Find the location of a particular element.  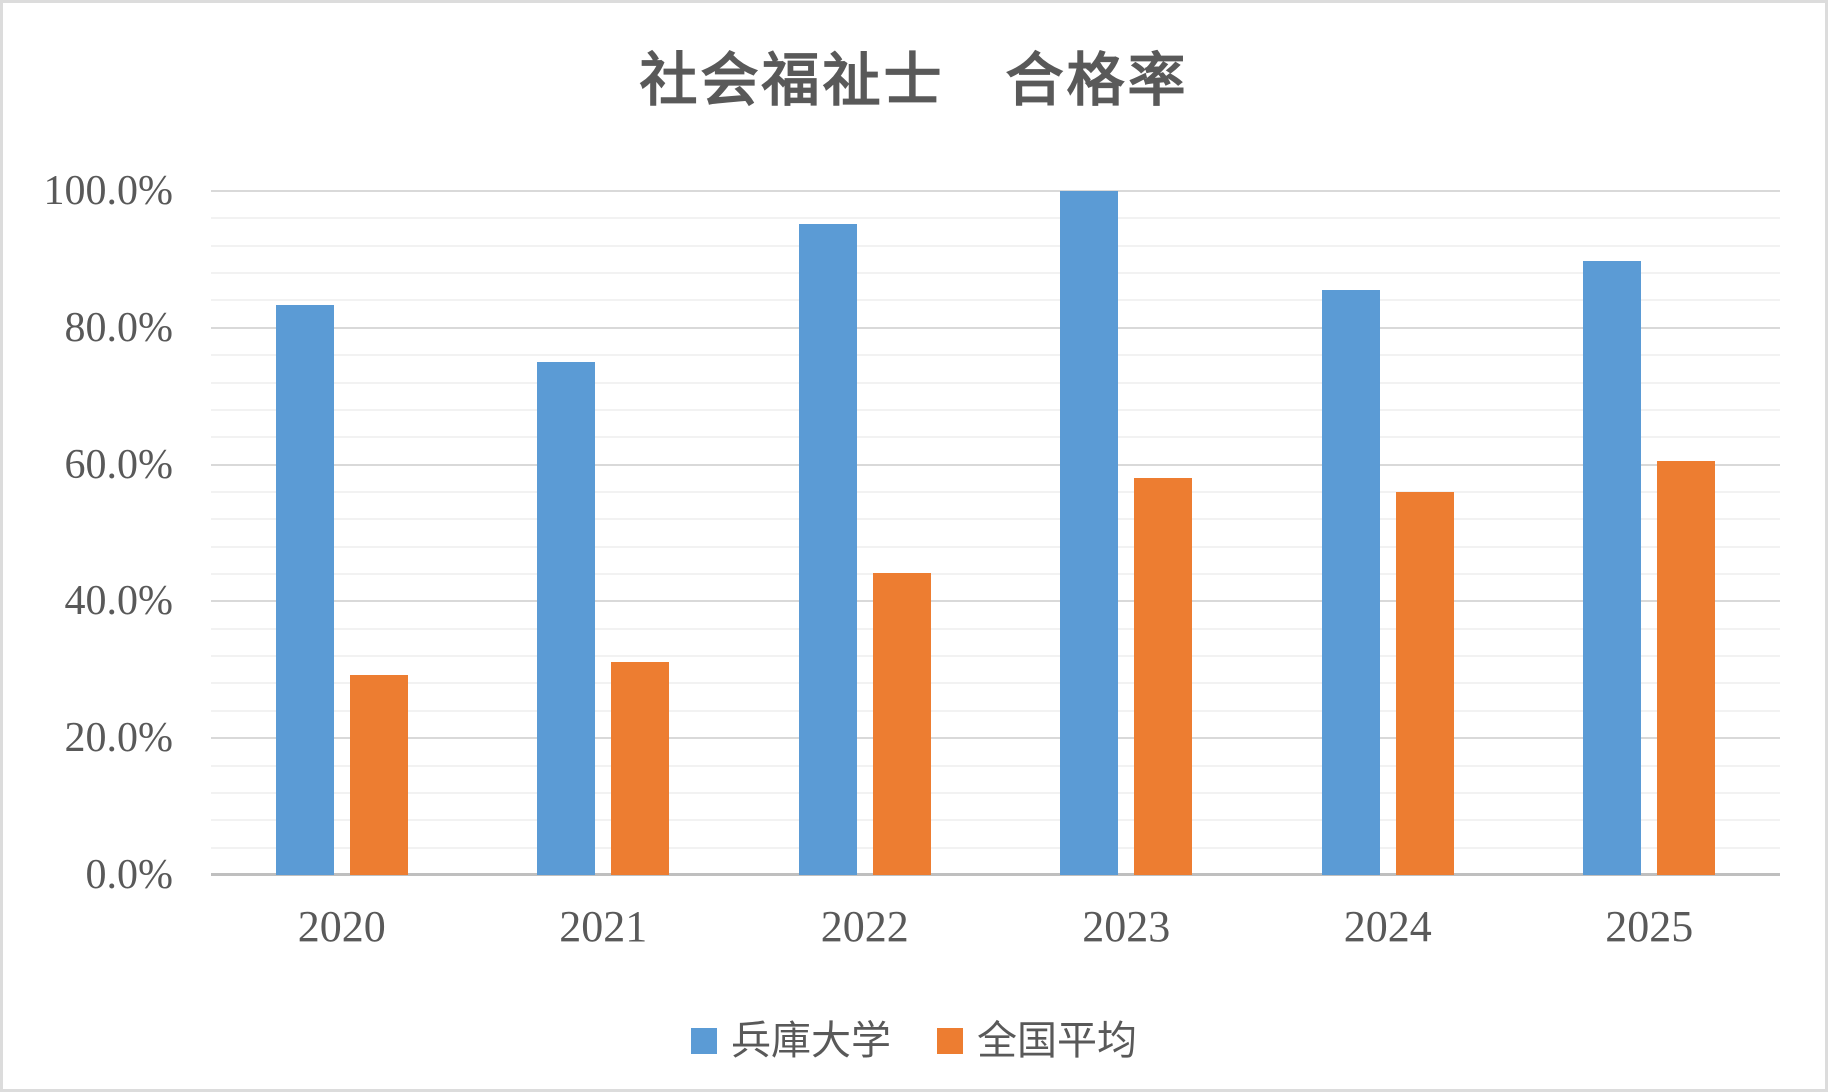

y-axis-tick-label: 0.0% is located at coordinates (129, 875).